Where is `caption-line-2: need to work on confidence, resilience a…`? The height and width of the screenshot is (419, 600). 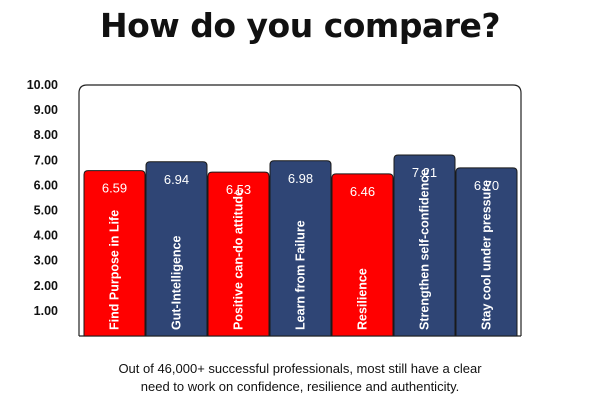 caption-line-2: need to work on confidence, resilience a… is located at coordinates (300, 386).